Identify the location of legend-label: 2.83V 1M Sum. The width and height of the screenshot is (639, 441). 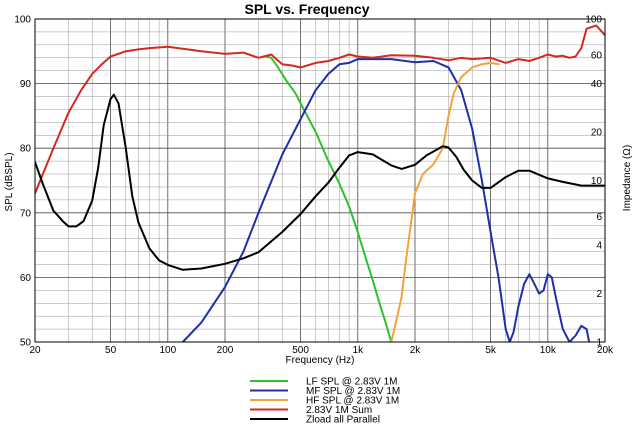
(339, 410).